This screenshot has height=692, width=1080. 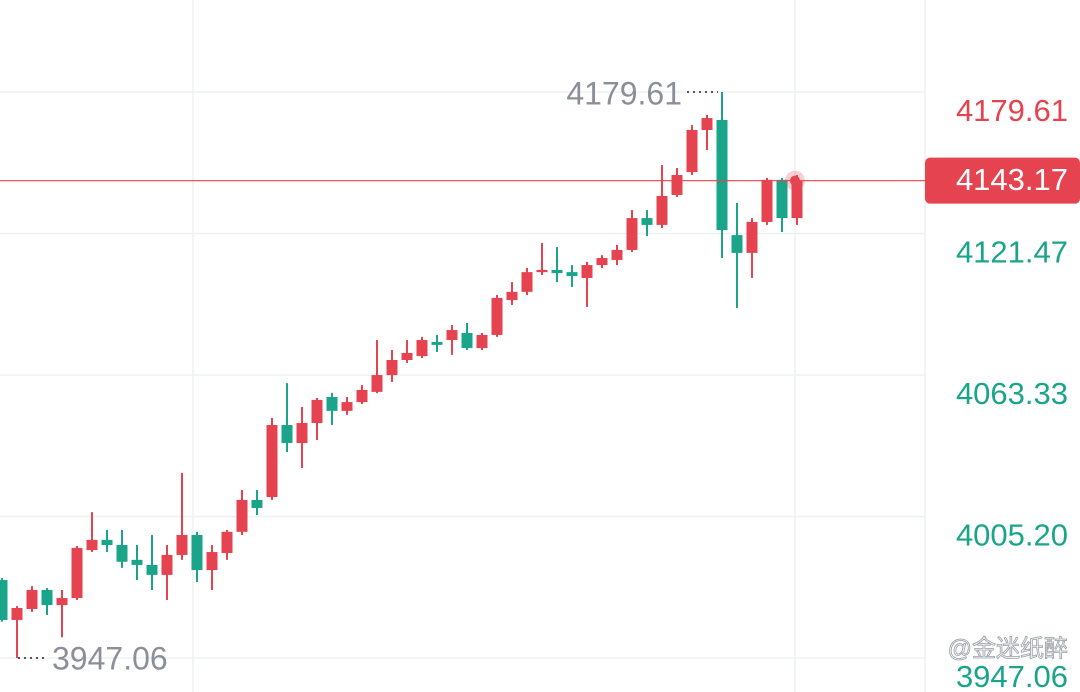 What do you see at coordinates (1008, 648) in the screenshot?
I see `watermark: @金迷纸醉` at bounding box center [1008, 648].